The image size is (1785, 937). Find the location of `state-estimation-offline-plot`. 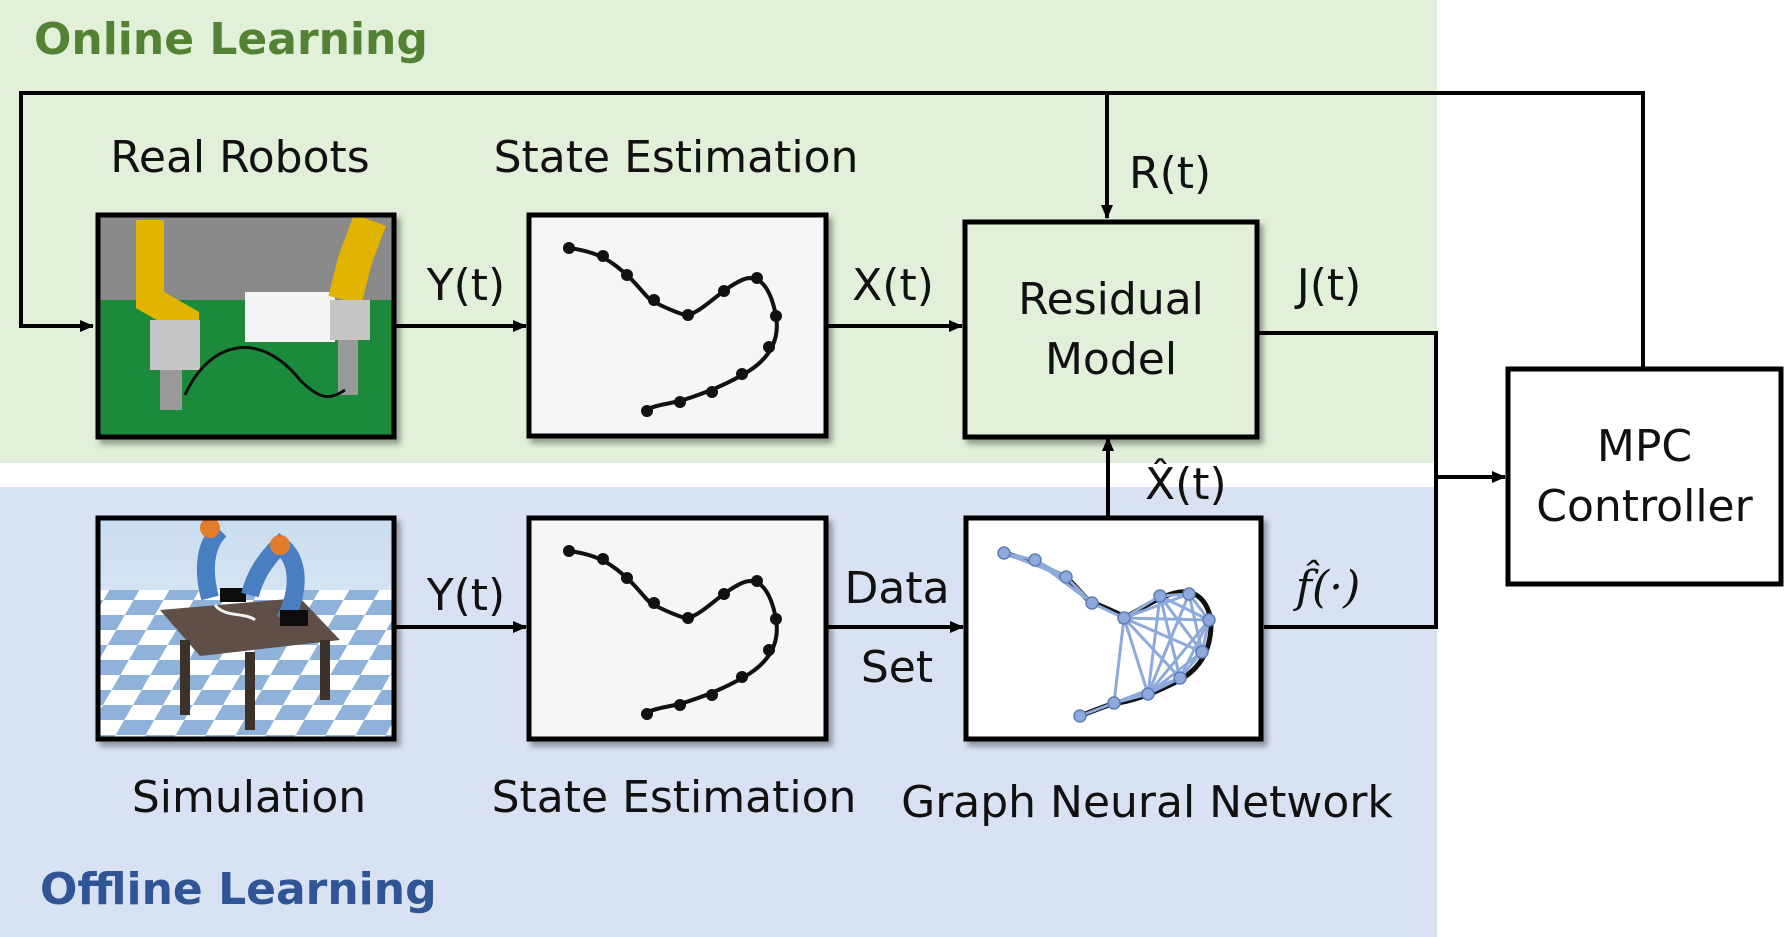

state-estimation-offline-plot is located at coordinates (677, 628).